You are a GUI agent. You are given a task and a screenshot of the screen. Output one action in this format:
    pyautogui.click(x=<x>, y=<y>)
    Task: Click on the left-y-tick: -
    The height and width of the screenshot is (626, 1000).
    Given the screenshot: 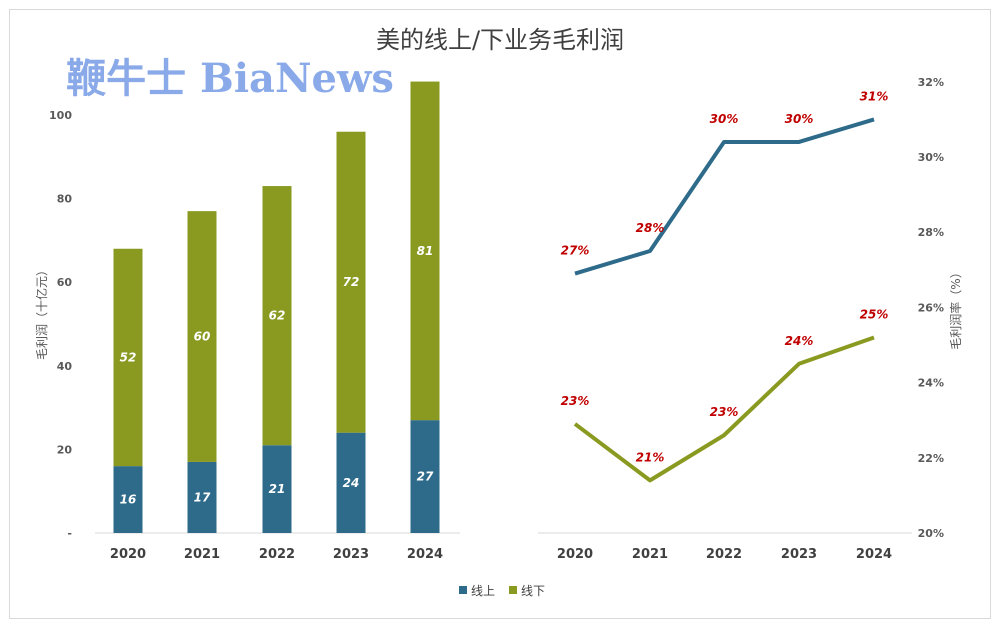 What is the action you would take?
    pyautogui.click(x=69, y=533)
    